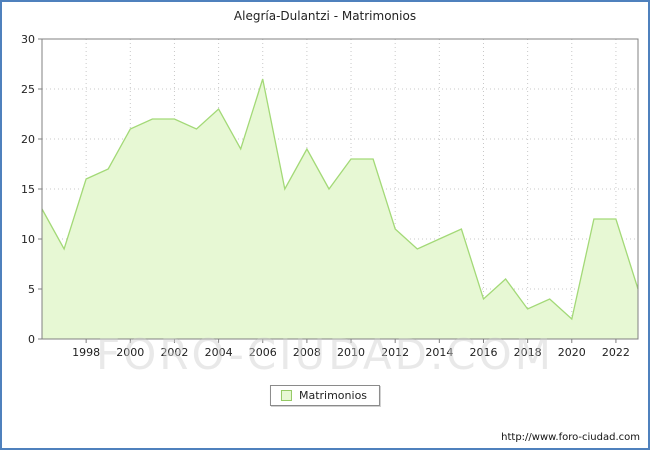  What do you see at coordinates (439, 352) in the screenshot?
I see `x-tick-label: 2014` at bounding box center [439, 352].